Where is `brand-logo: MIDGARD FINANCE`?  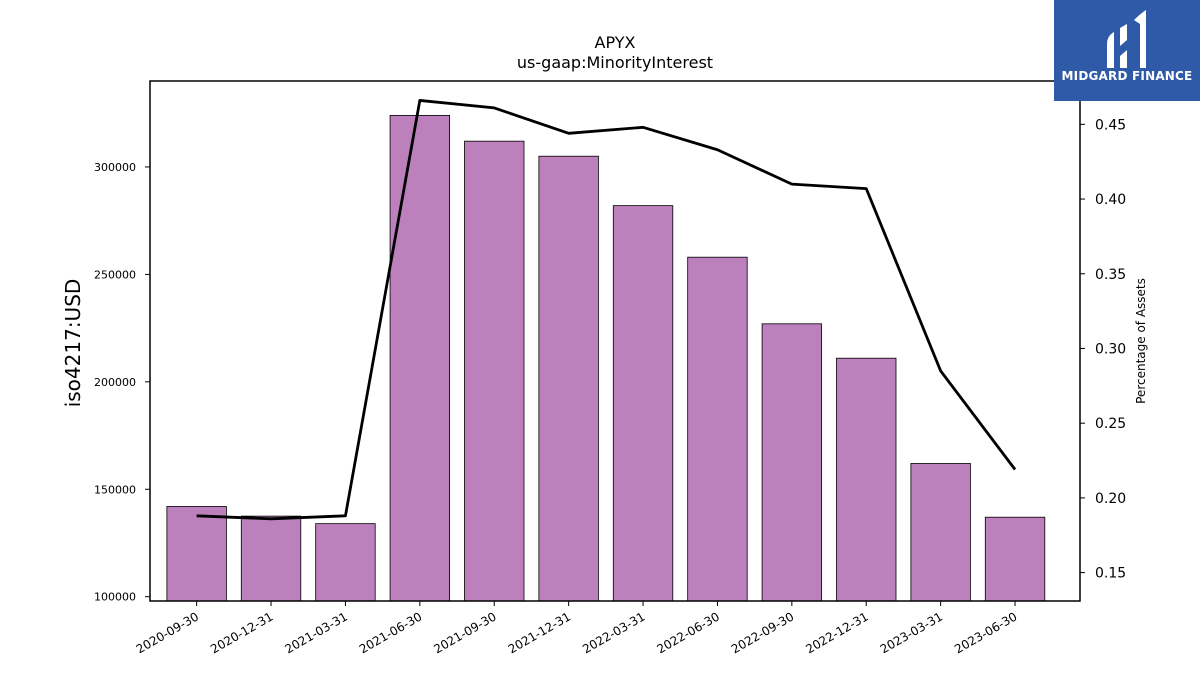
brand-logo: MIDGARD FINANCE is located at coordinates (1127, 50).